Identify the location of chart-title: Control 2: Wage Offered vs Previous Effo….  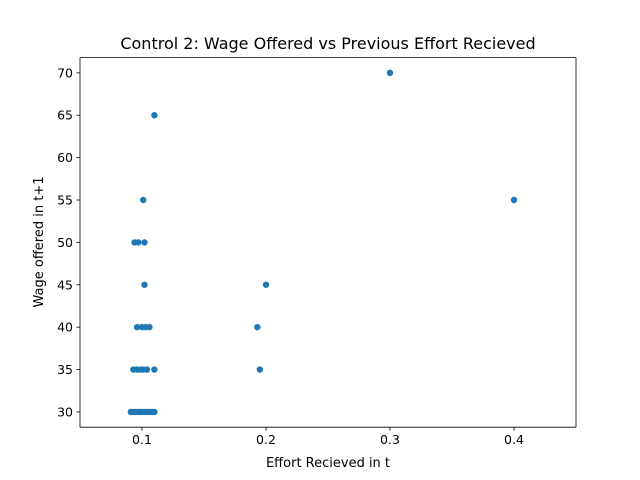
(327, 43).